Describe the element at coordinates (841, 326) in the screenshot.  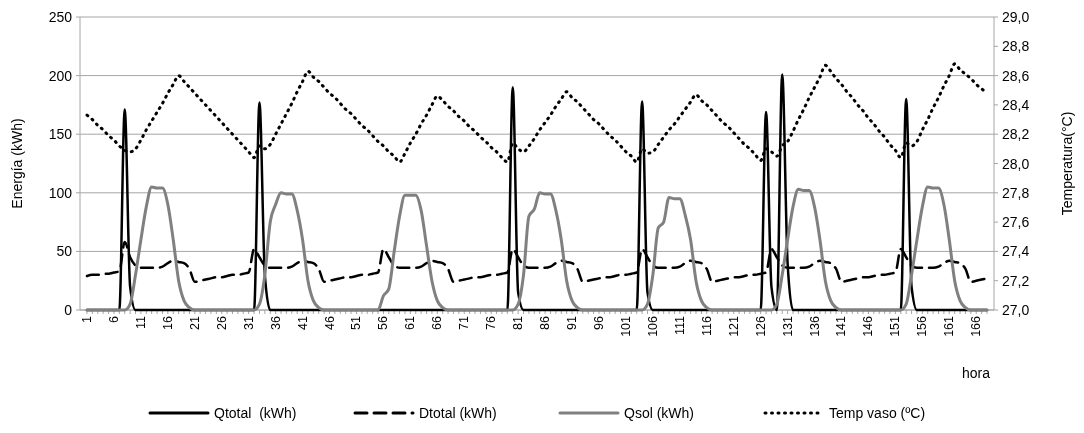
I see `x-tick-label: 141` at that location.